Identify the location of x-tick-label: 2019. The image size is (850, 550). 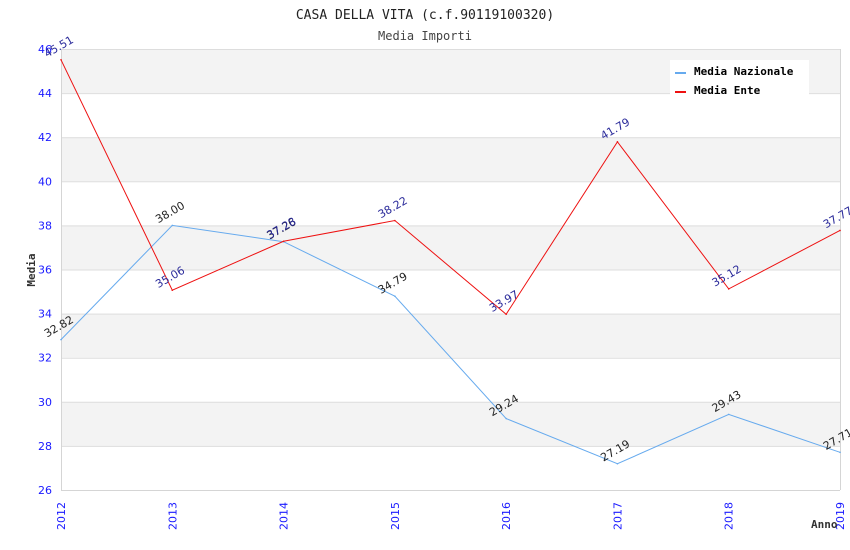
(840, 516).